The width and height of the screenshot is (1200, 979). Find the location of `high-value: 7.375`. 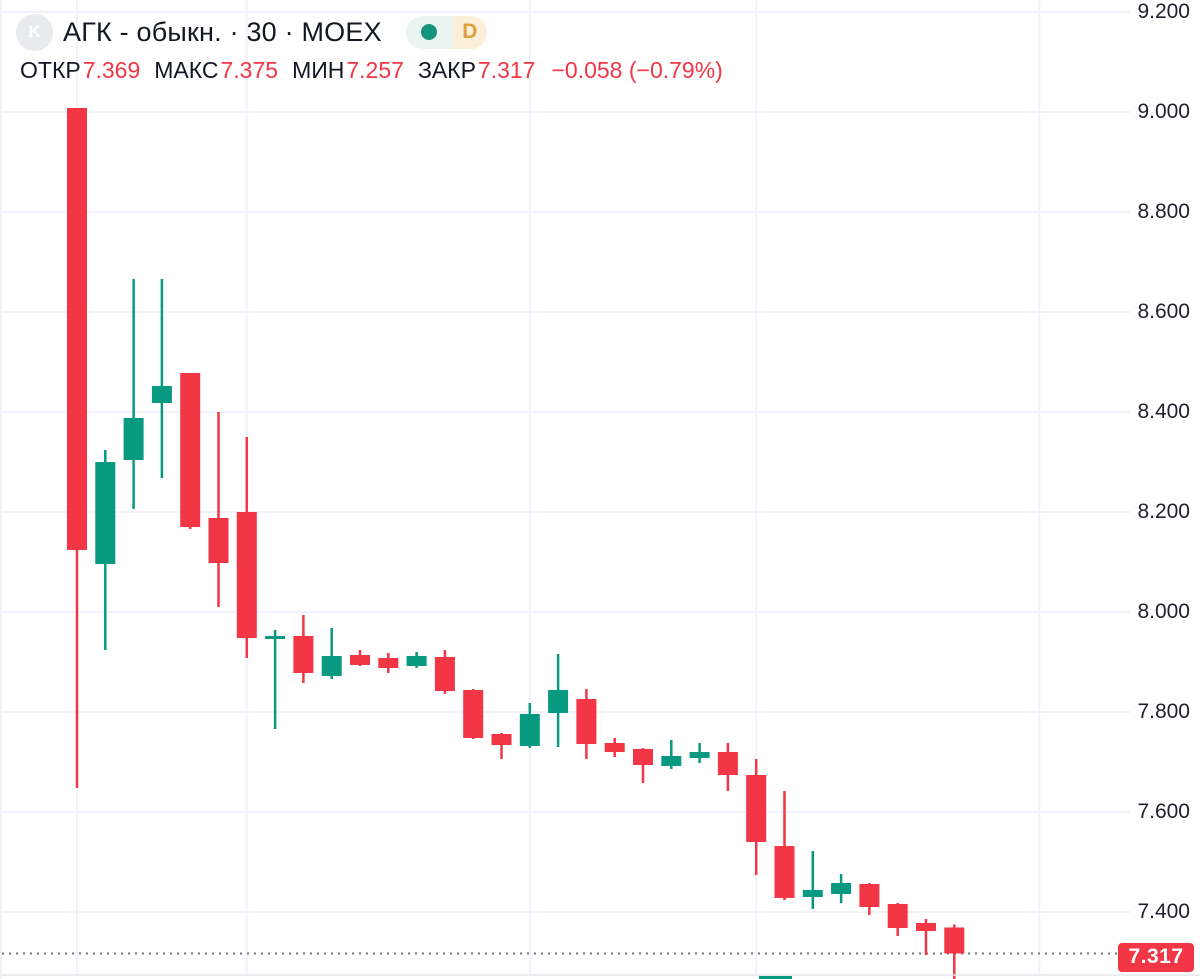

high-value: 7.375 is located at coordinates (249, 70).